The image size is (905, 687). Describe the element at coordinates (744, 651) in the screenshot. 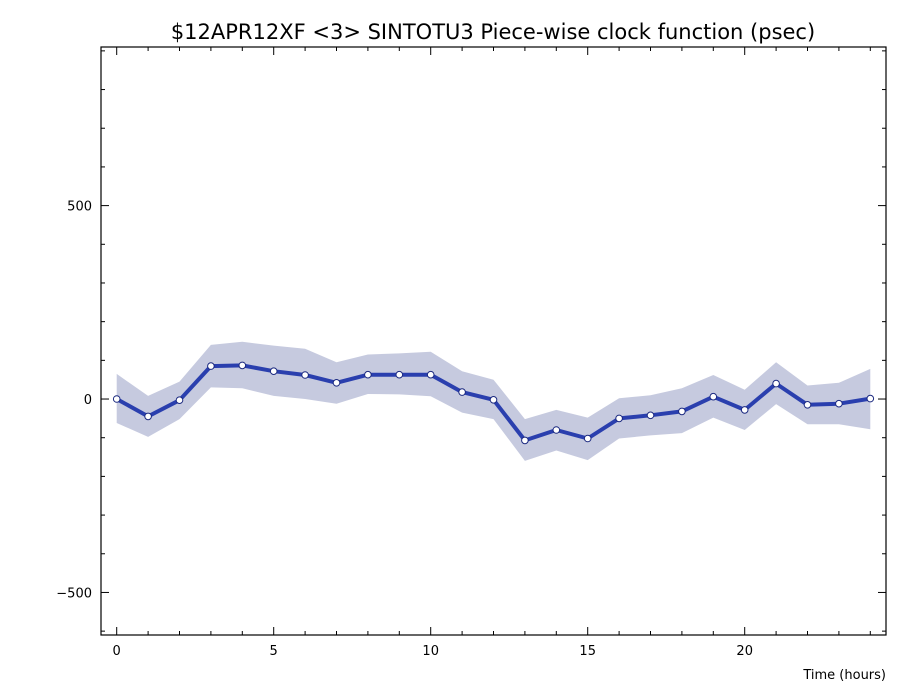

I see `x-tick-label: 20` at that location.